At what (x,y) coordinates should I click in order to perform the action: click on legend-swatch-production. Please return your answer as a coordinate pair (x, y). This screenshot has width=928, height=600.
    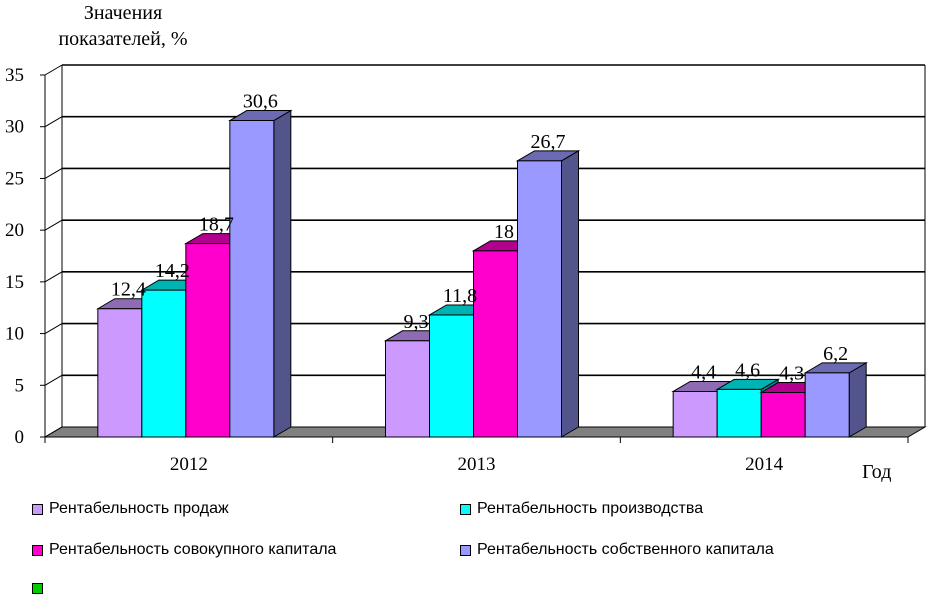
    Looking at the image, I should click on (465, 509).